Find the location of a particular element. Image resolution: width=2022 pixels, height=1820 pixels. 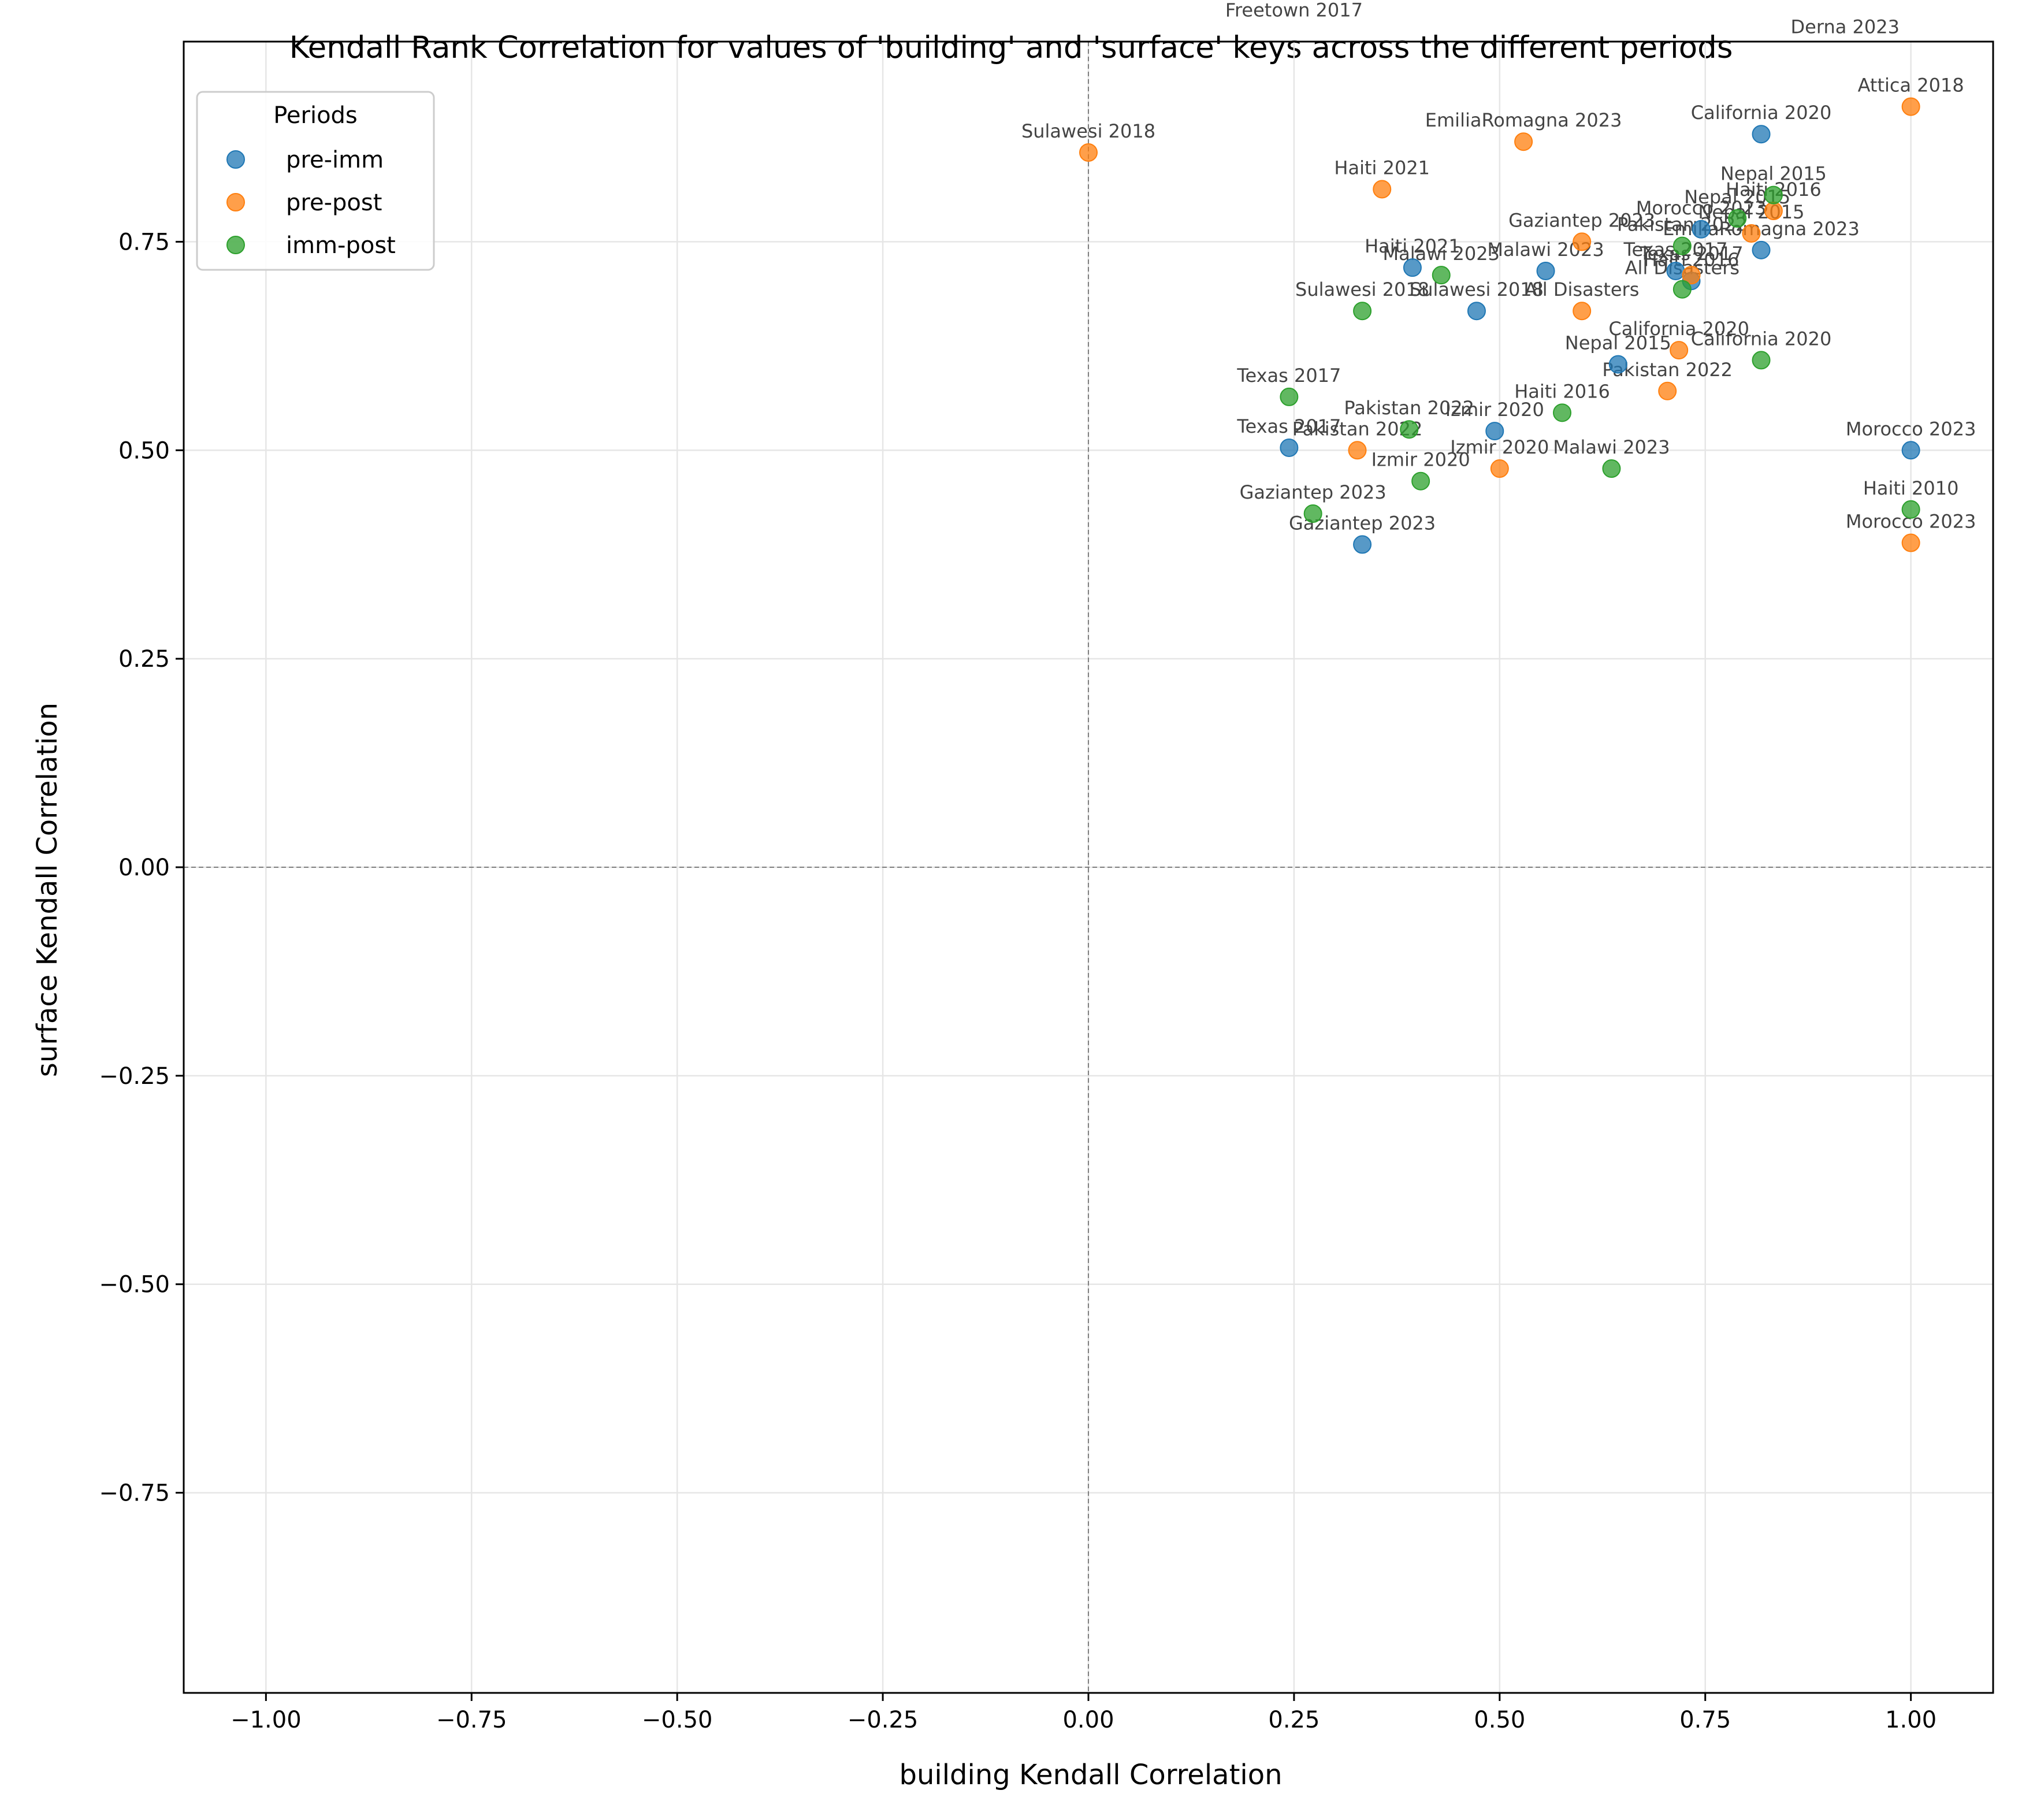

x-tick-label: −1.00 is located at coordinates (267, 1720).